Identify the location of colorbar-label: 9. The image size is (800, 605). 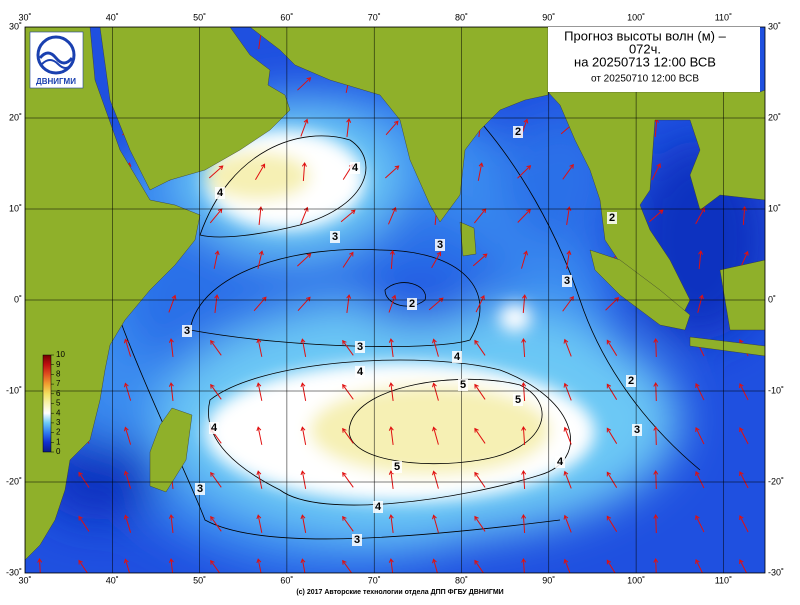
(58, 364).